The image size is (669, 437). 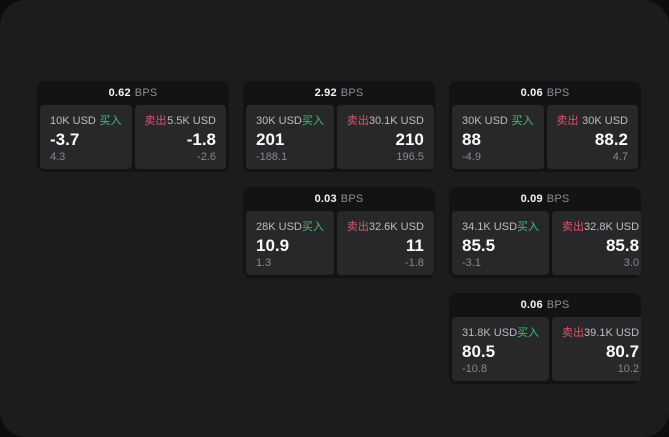 What do you see at coordinates (631, 263) in the screenshot?
I see `sell-change: 3.0` at bounding box center [631, 263].